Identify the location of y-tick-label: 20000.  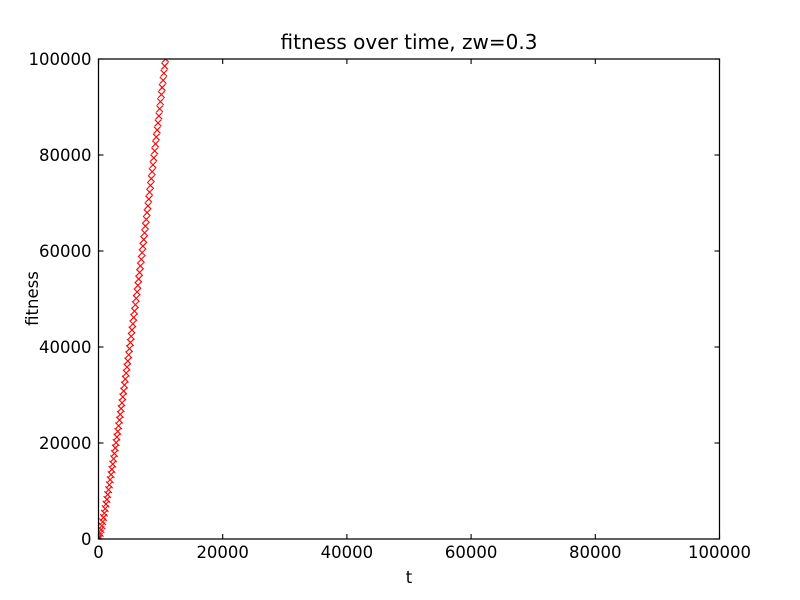
(65, 443).